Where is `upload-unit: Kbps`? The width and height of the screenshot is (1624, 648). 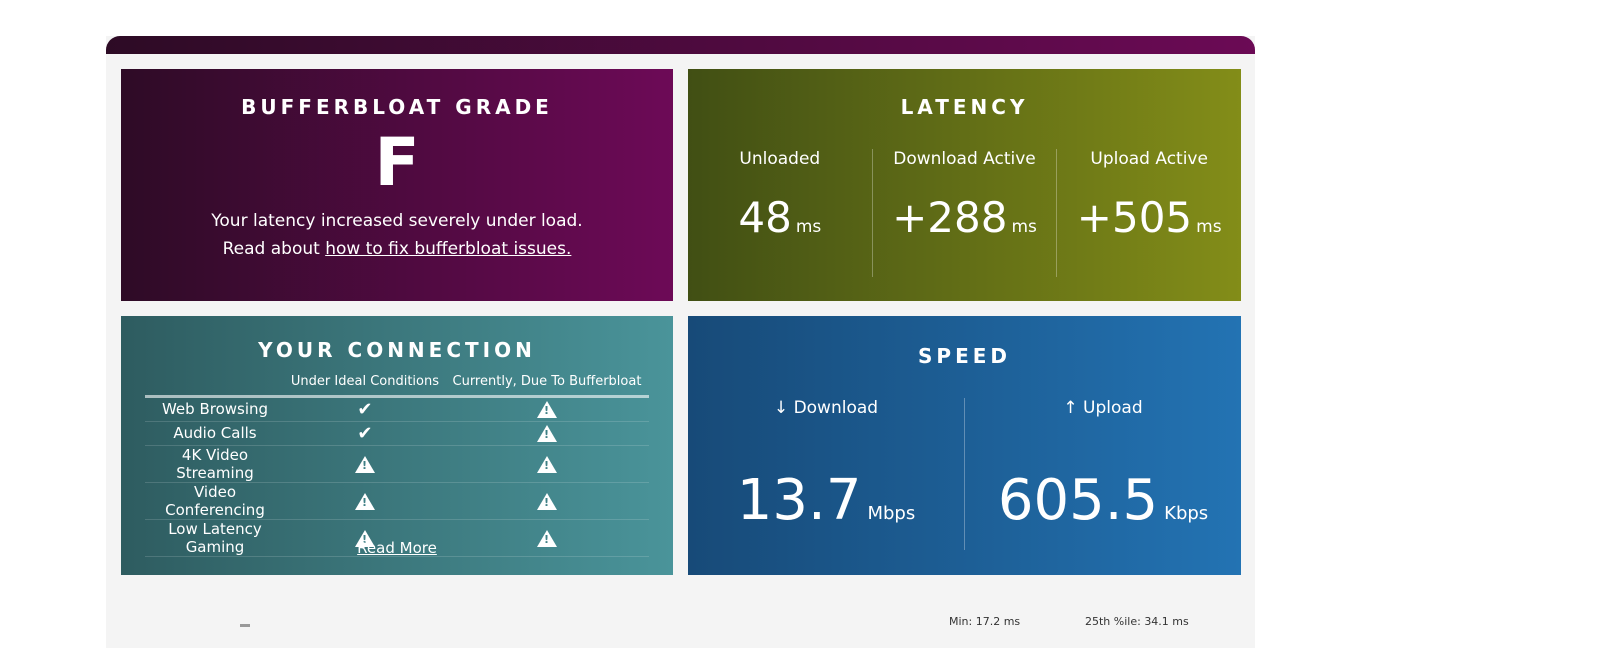
upload-unit: Kbps is located at coordinates (1186, 513).